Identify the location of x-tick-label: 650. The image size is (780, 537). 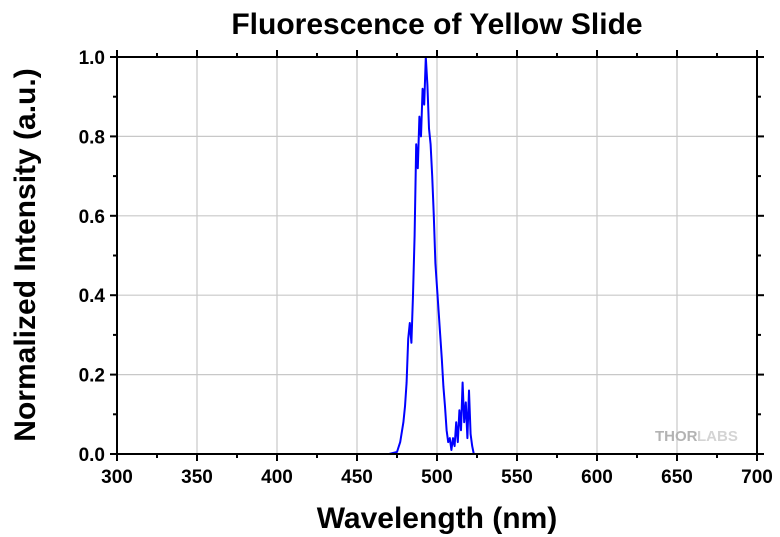
(677, 477).